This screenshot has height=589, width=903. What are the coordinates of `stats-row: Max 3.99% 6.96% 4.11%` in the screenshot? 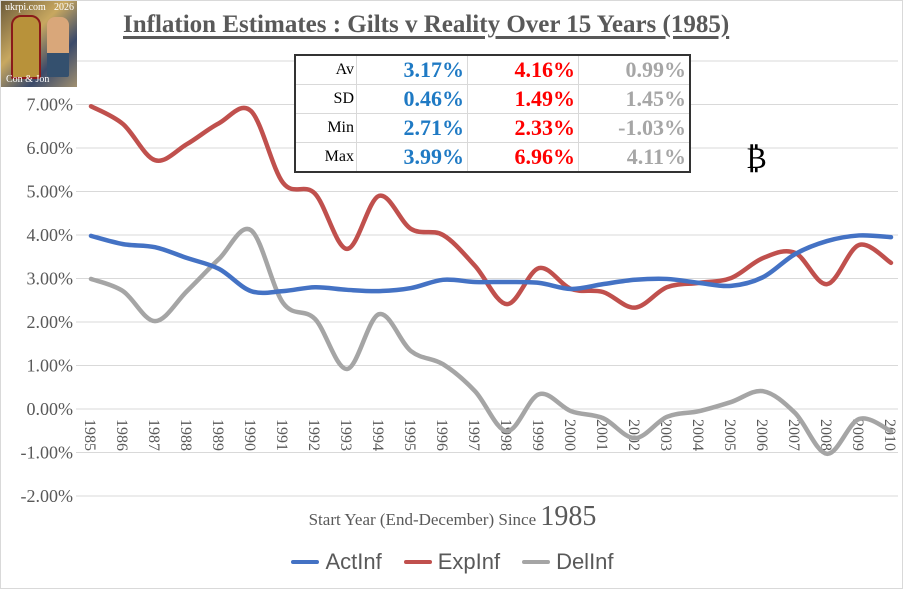 It's located at (492, 157).